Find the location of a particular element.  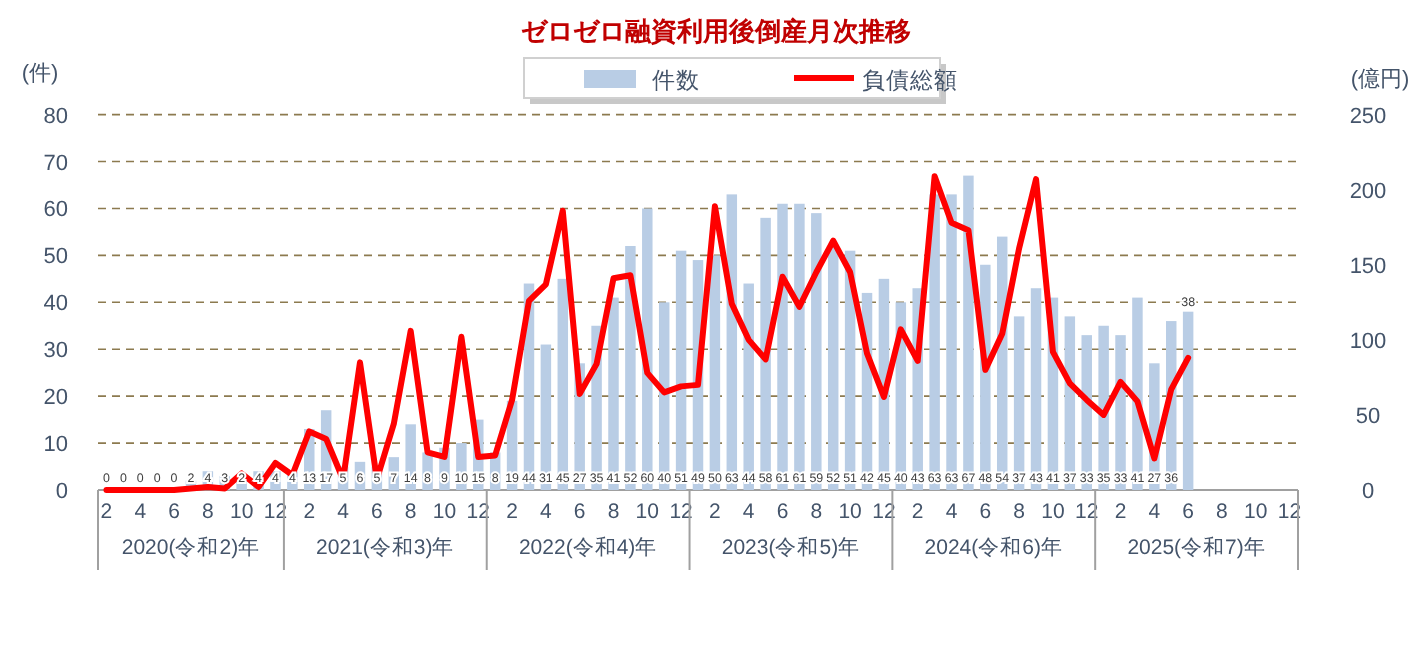

y2-tick-label: 0 is located at coordinates (1368, 492).